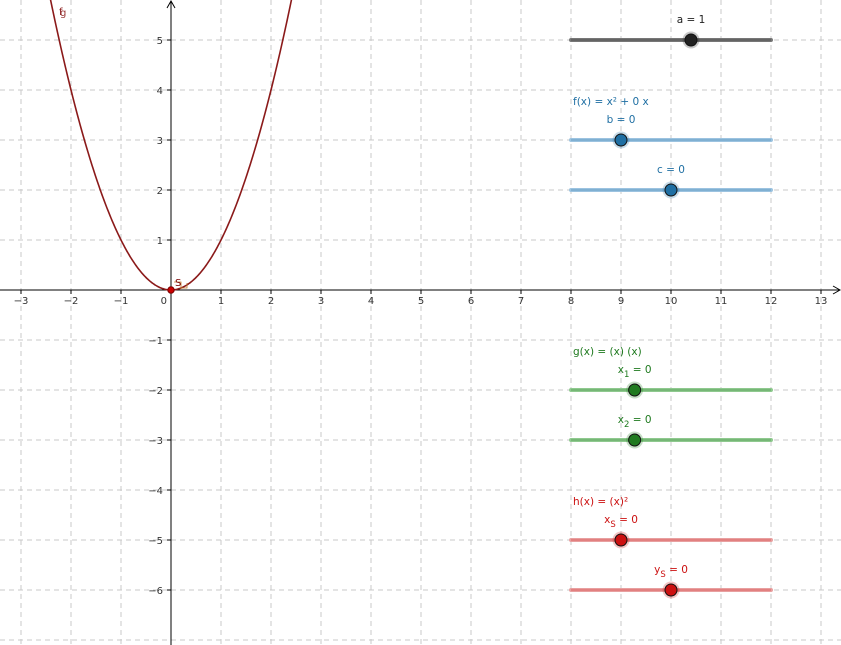 The image size is (841, 645). What do you see at coordinates (155, 441) in the screenshot?
I see `y-tick-label: −3` at bounding box center [155, 441].